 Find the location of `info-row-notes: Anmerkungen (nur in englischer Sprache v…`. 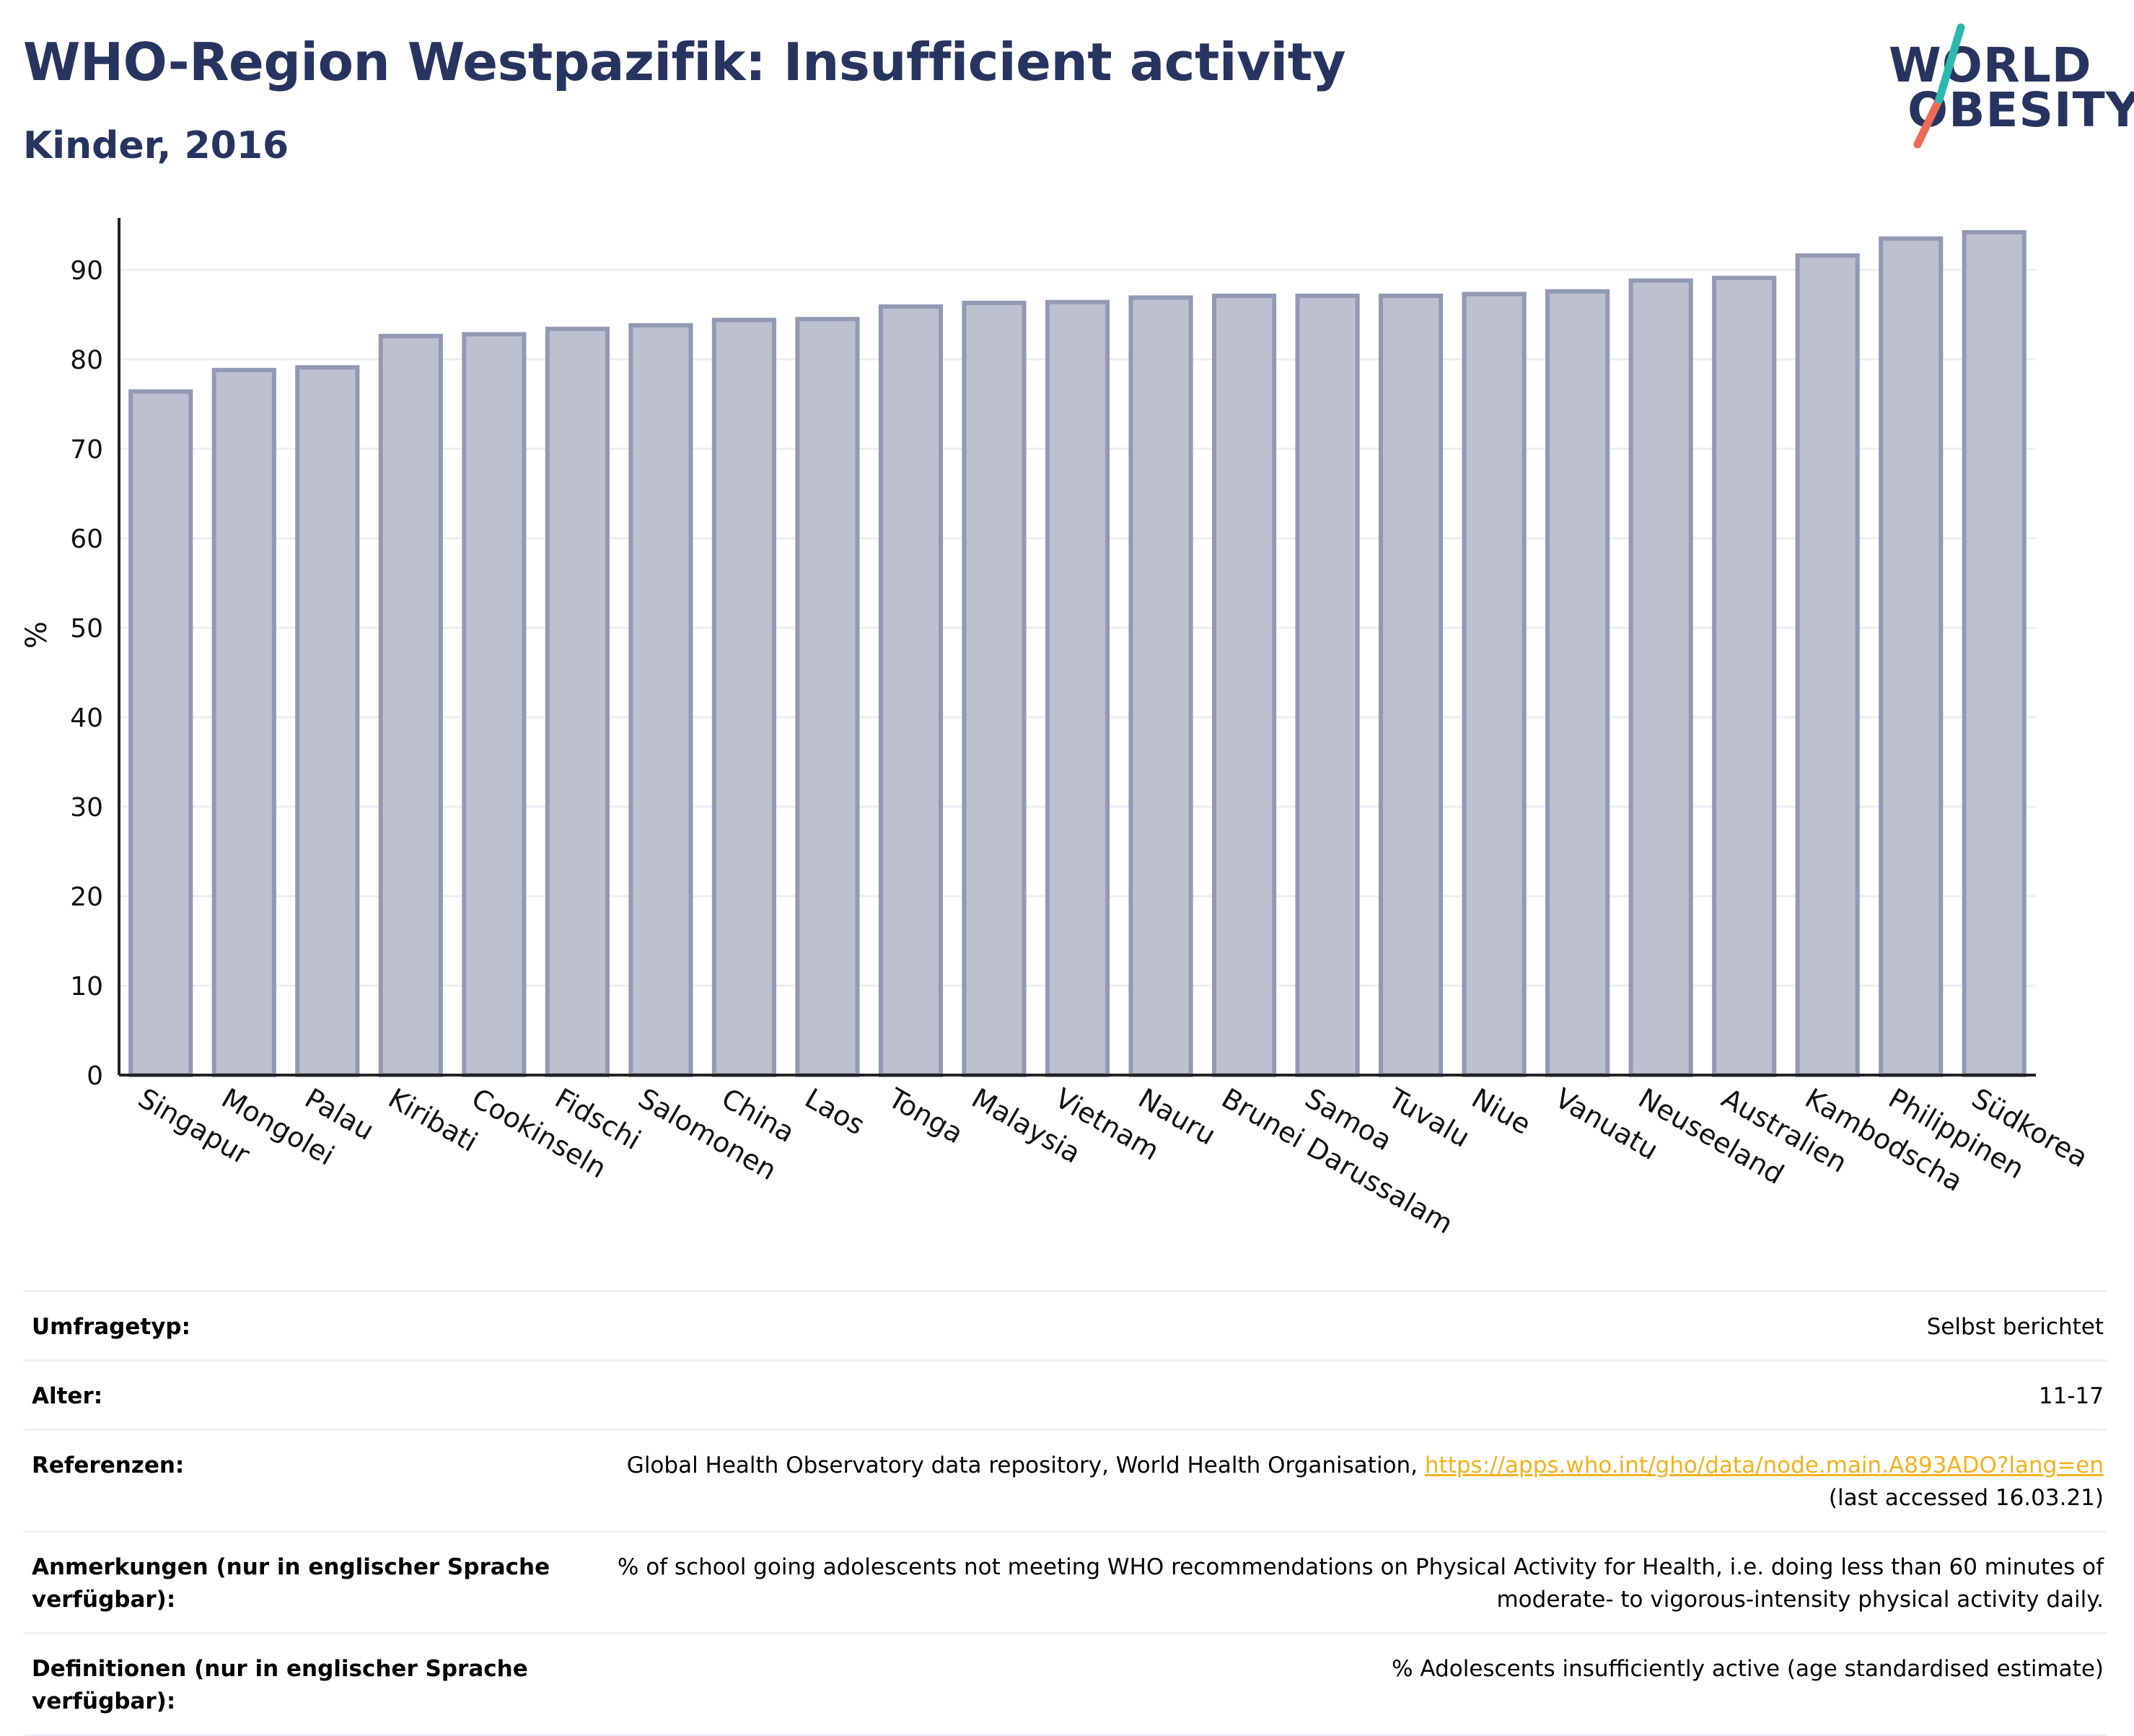

info-row-notes: Anmerkungen (nur in englischer Sprache v… is located at coordinates (1065, 1581).